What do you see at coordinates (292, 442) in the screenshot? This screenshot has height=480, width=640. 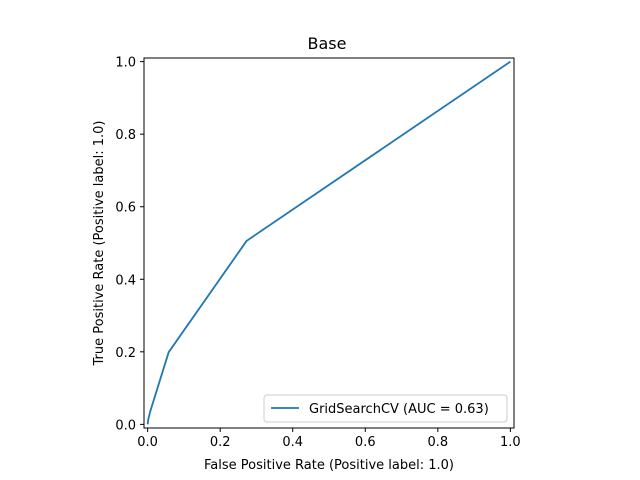 I see `x-tick-label: 0.4` at bounding box center [292, 442].